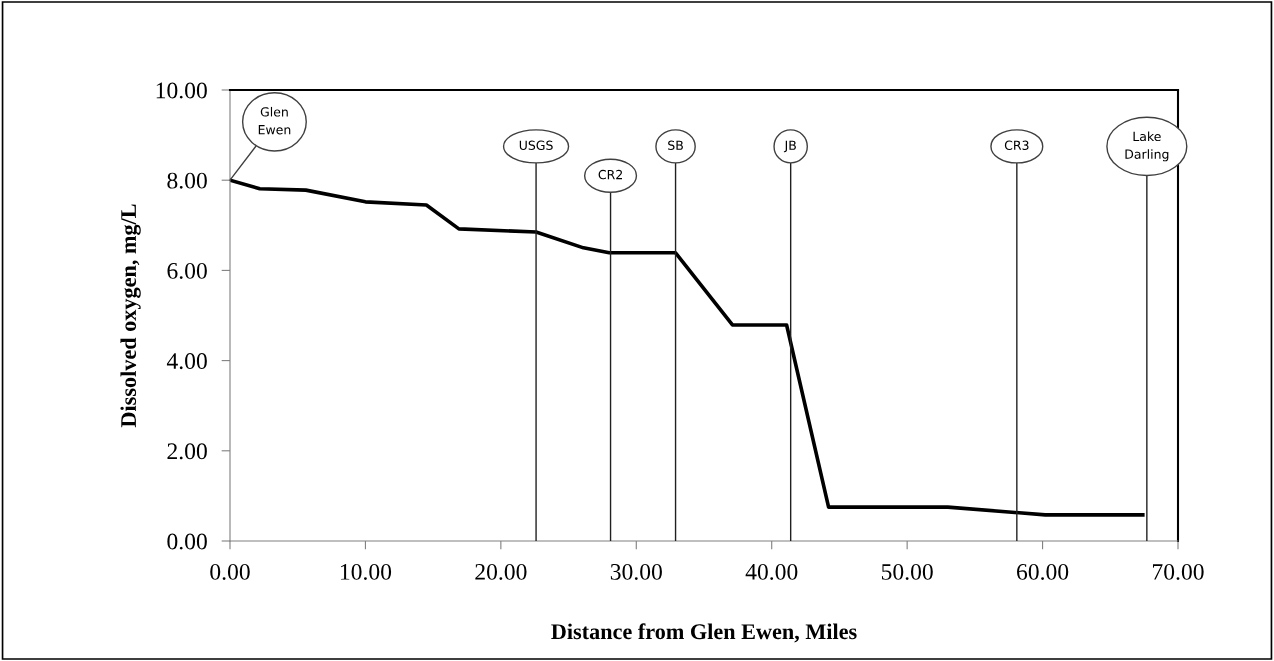  What do you see at coordinates (1178, 571) in the screenshot?
I see `x-tick-label: 70.00` at bounding box center [1178, 571].